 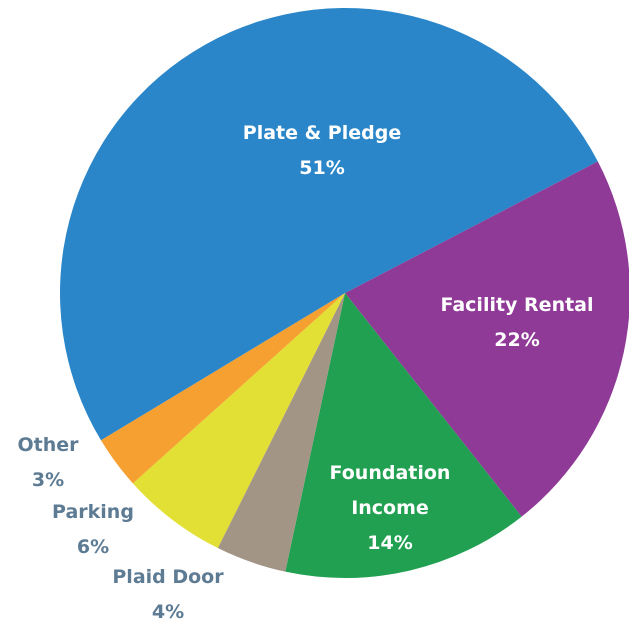 What do you see at coordinates (74, 463) in the screenshot?
I see `slice-label: Other 3%` at bounding box center [74, 463].